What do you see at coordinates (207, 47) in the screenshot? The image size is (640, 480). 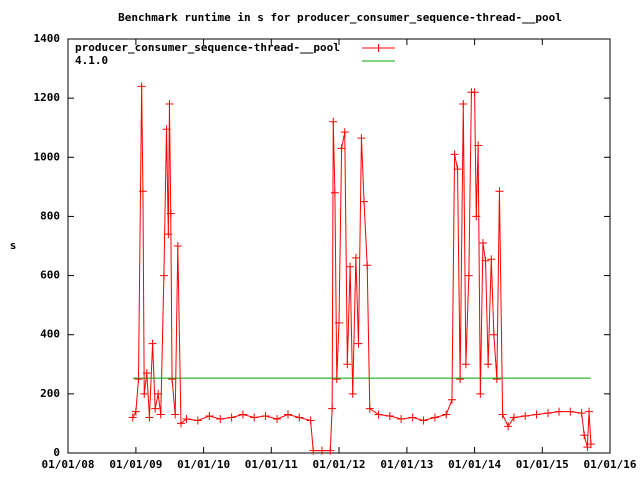 I see `legend-label: producer_consumer_sequence-thread-__pool` at bounding box center [207, 47].